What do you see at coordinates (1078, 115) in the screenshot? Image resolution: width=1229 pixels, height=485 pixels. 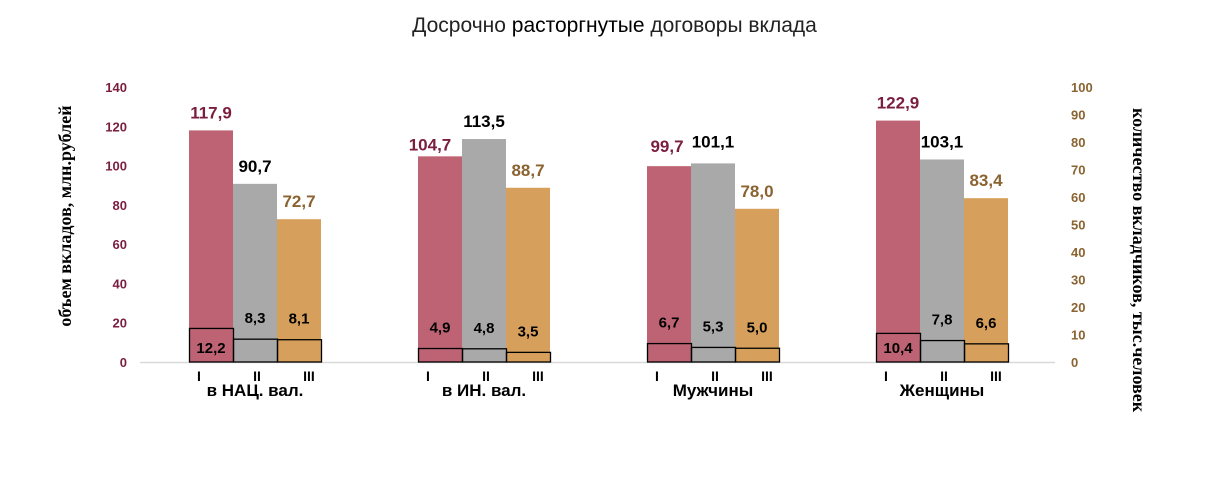 I see `y-tick-right: 90` at bounding box center [1078, 115].